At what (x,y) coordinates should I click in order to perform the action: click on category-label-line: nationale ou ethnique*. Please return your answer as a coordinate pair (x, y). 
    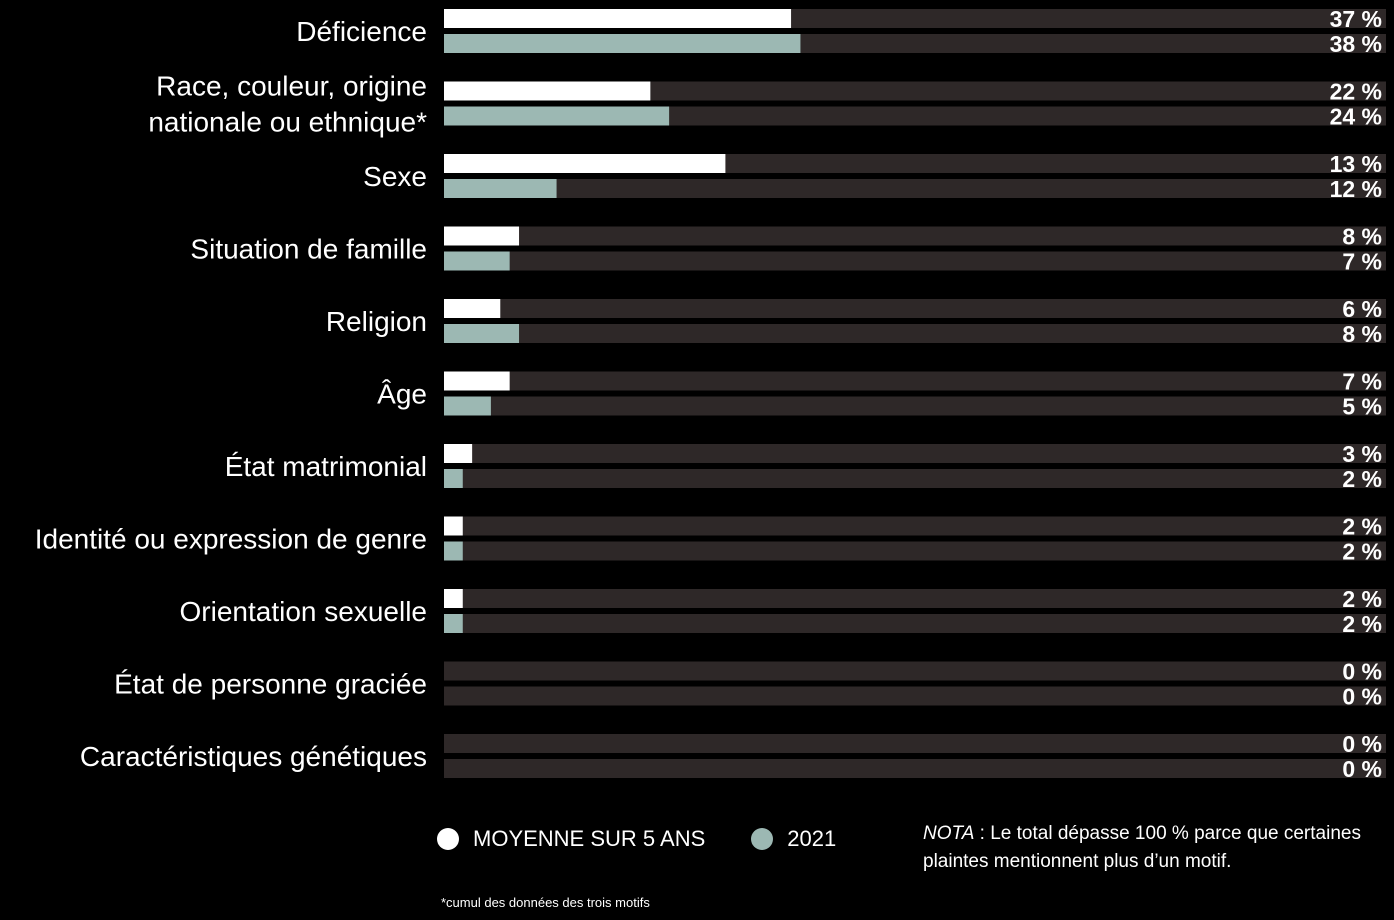
    Looking at the image, I should click on (287, 122).